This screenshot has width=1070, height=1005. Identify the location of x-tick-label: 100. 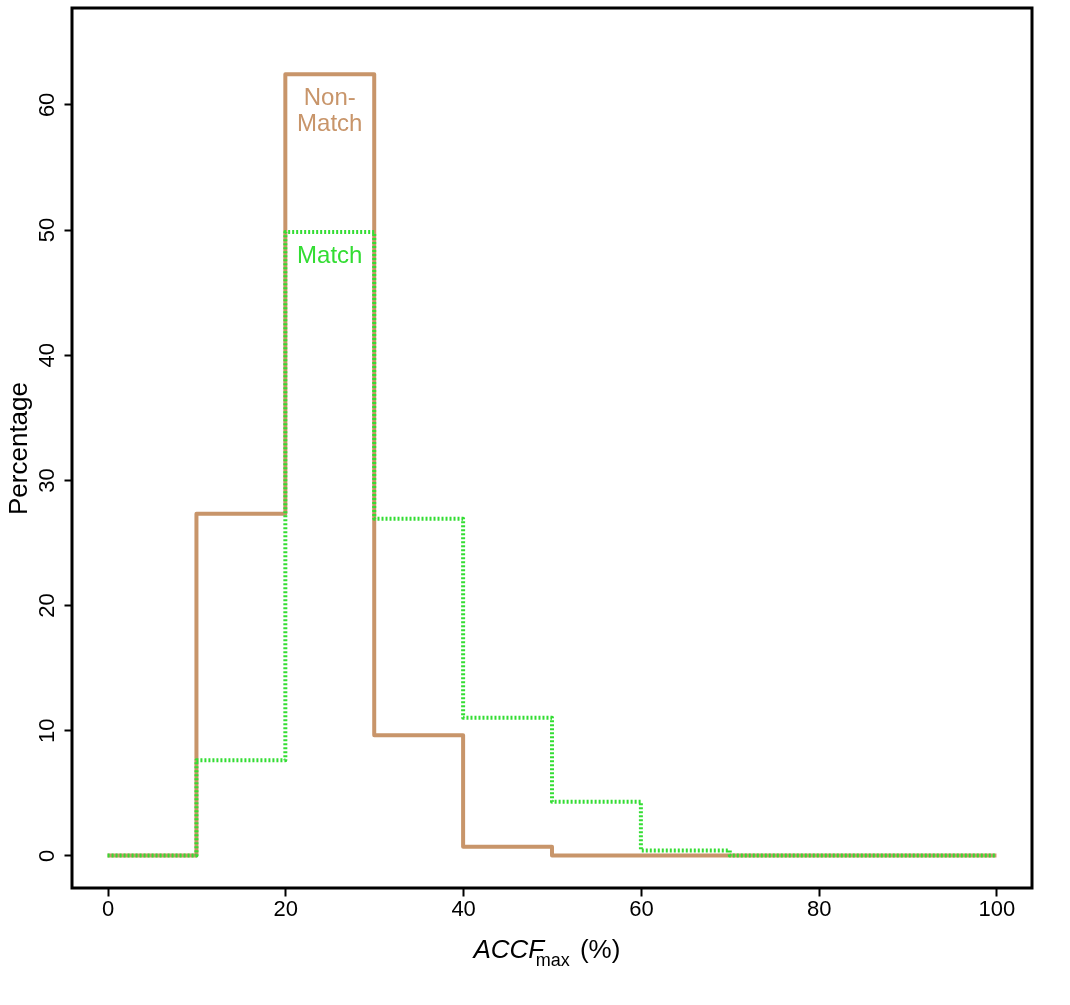
(997, 908).